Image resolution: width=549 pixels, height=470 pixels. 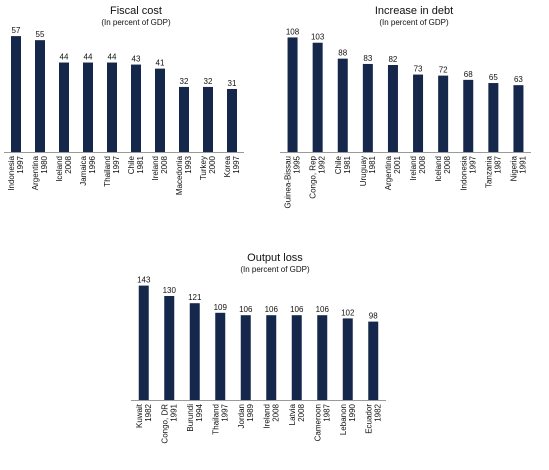 What do you see at coordinates (326, 412) in the screenshot?
I see `output-loss-category-year-8: 1987` at bounding box center [326, 412].